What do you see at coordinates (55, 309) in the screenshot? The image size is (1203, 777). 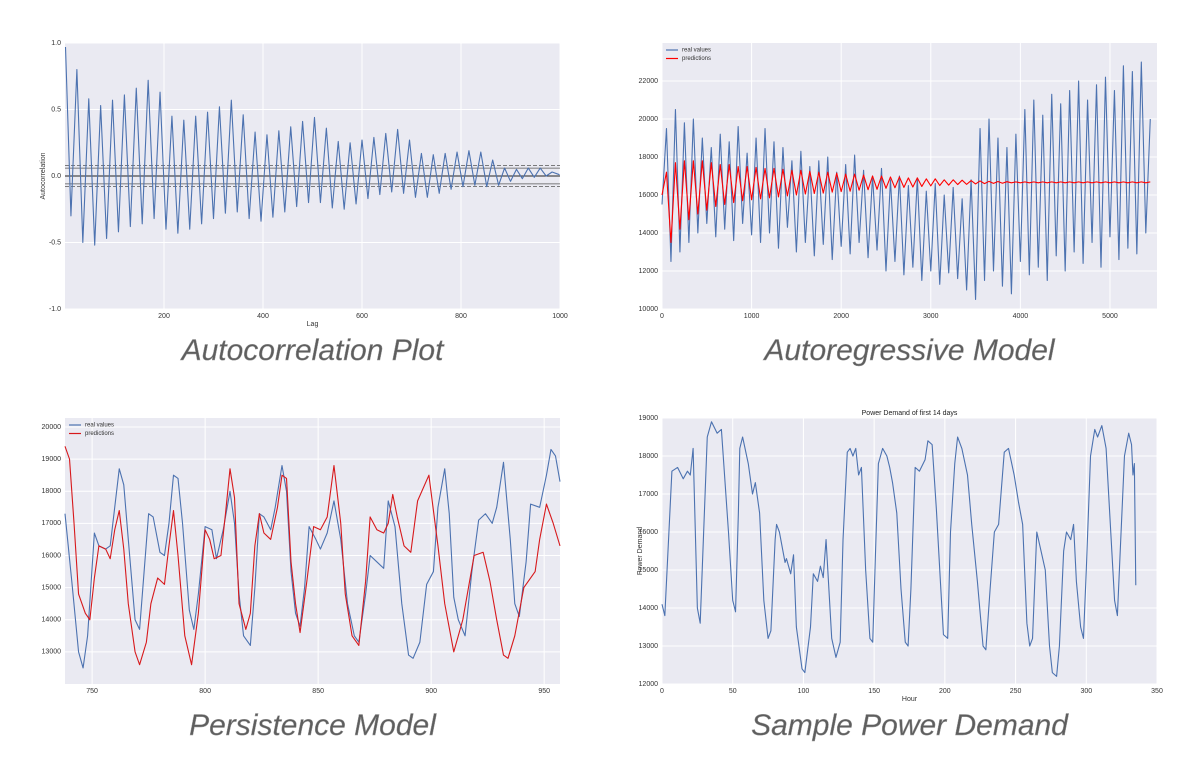 I see `y-tick-label: -1.0` at bounding box center [55, 309].